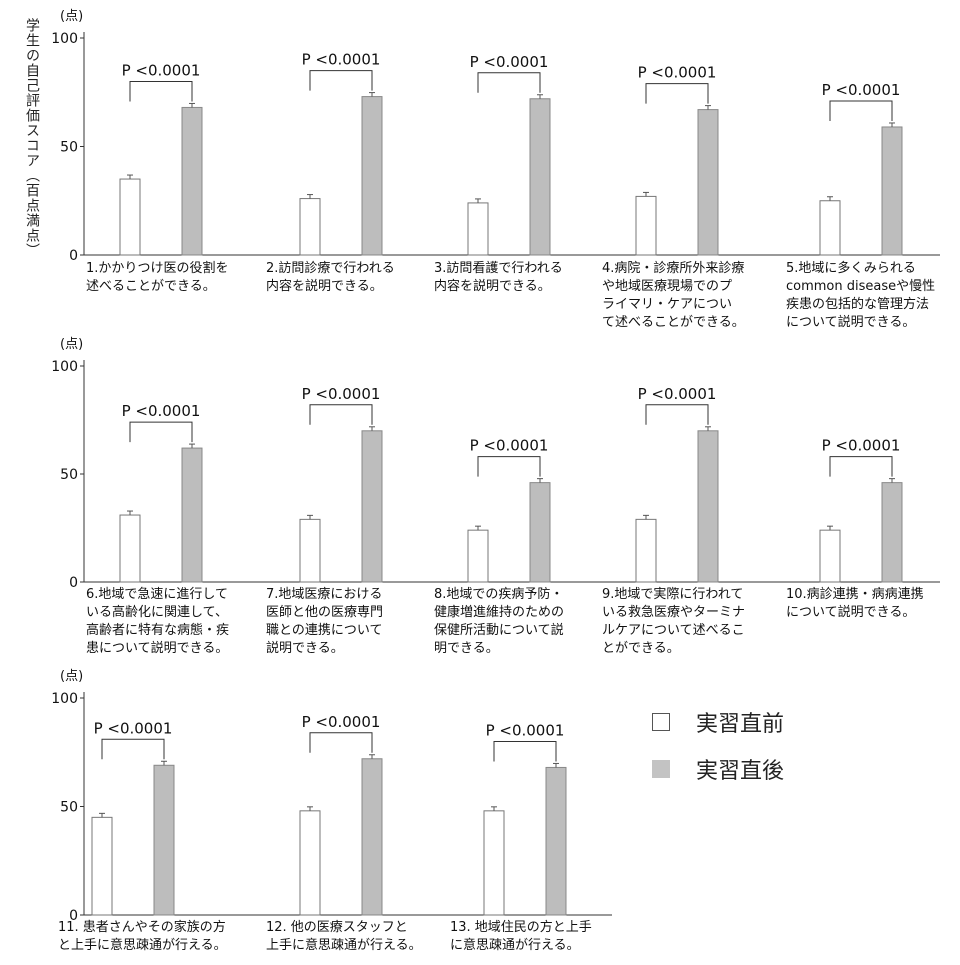 This screenshot has height=965, width=960. Describe the element at coordinates (499, 630) in the screenshot. I see `category-label: 保健所活動について説` at that location.